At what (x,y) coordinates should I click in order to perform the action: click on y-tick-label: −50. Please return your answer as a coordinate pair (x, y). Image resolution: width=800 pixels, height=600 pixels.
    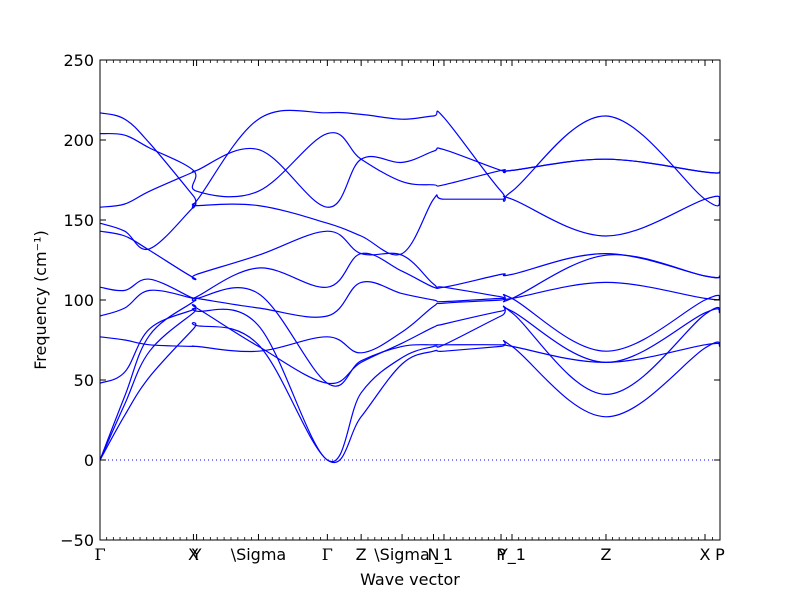
    Looking at the image, I should click on (77, 540).